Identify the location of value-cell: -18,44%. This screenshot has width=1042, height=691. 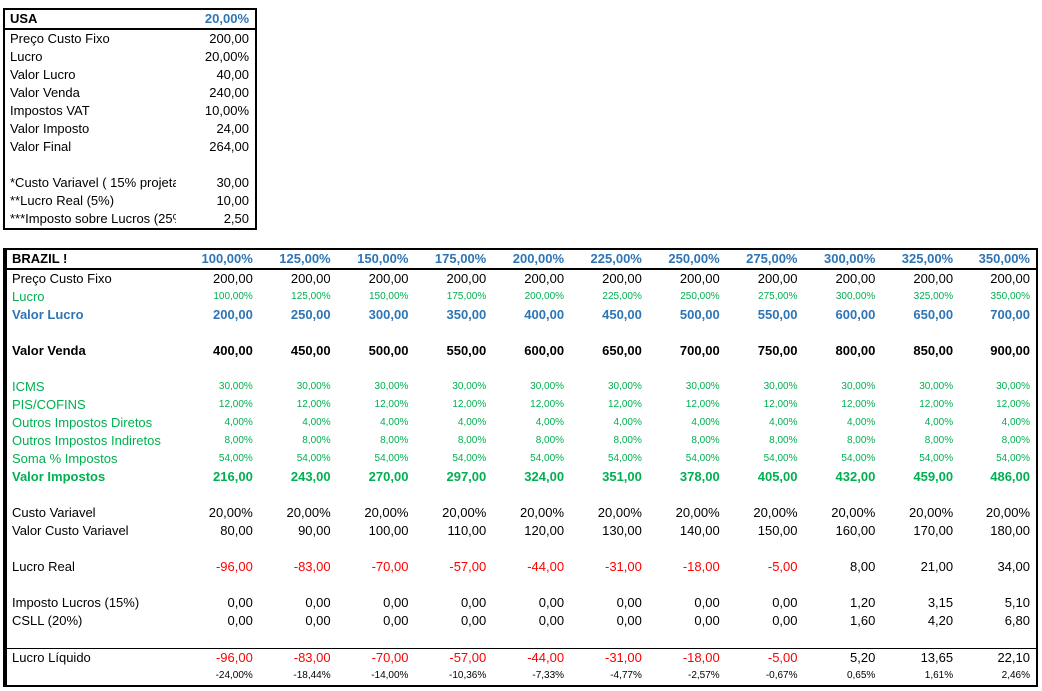
(312, 675).